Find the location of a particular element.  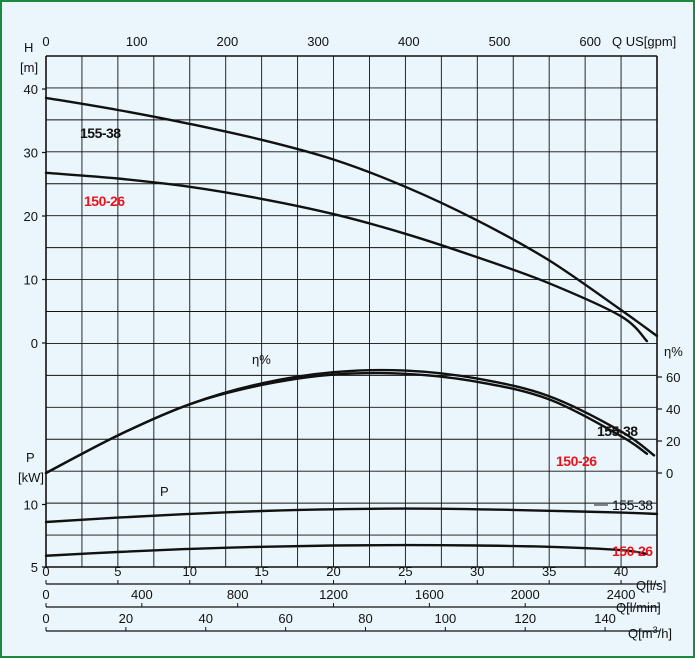

flow_ls-tick-label: 30 is located at coordinates (477, 571).